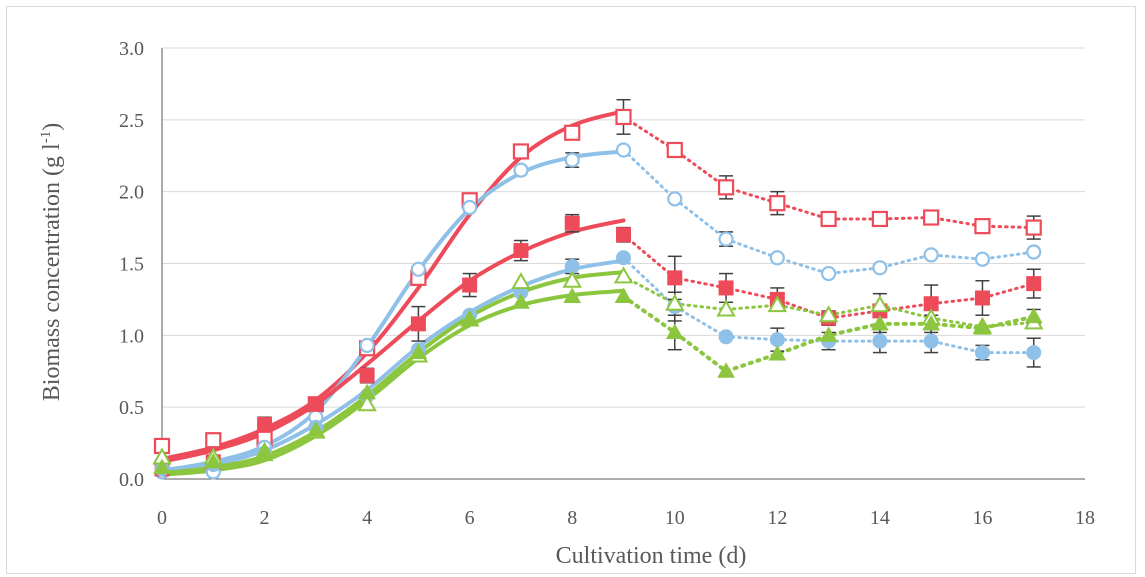 Image resolution: width=1145 pixels, height=577 pixels. I want to click on y-axis-title: Biomass concentration (g l-1), so click(51, 262).